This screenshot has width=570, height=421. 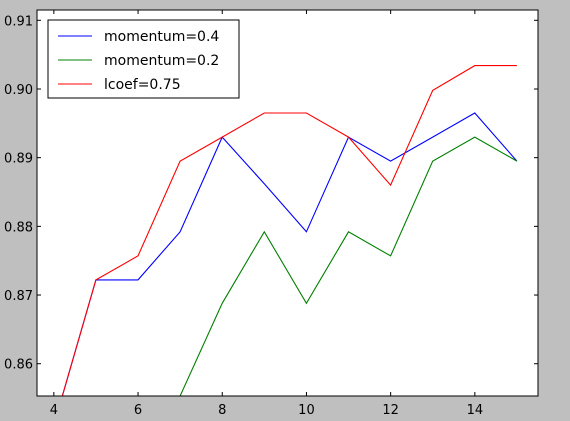 I want to click on x-tick-label: 10, so click(x=306, y=410).